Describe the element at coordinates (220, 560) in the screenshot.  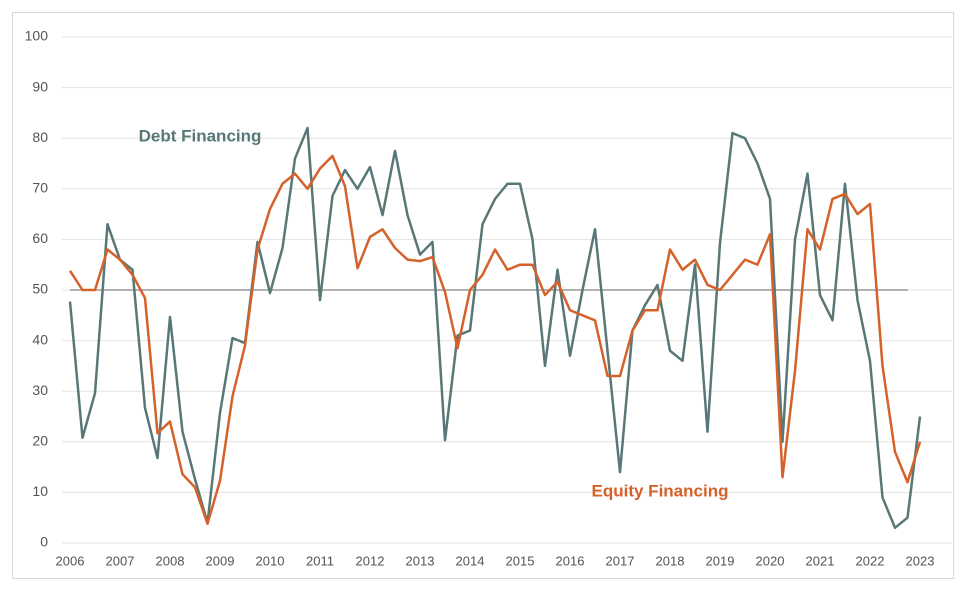
I see `x-tick-label: 2009` at that location.